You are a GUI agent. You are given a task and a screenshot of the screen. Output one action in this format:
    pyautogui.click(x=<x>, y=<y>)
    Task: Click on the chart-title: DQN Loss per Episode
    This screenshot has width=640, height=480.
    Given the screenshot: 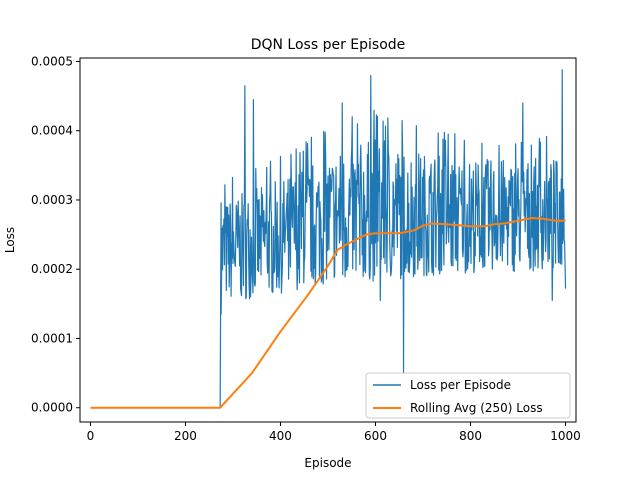 What is the action you would take?
    pyautogui.click(x=328, y=45)
    